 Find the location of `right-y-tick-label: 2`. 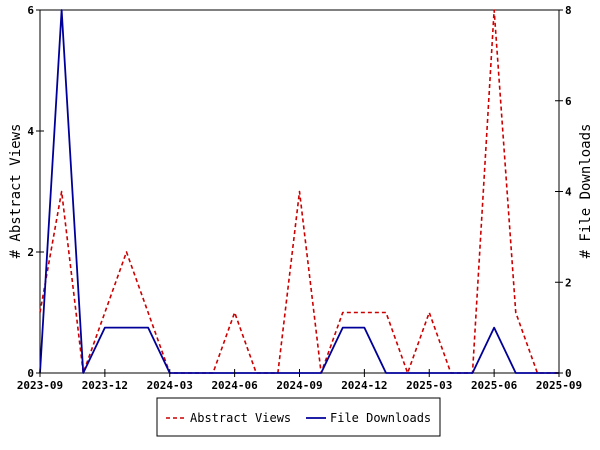

right-y-tick-label: 2 is located at coordinates (568, 282).